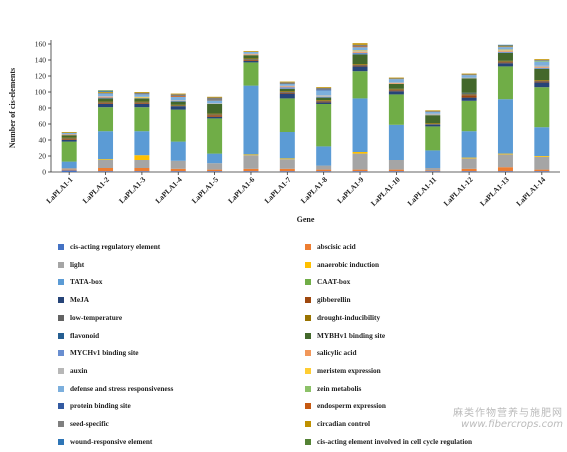 This screenshot has height=452, width=567. I want to click on y-tick-label: 100, so click(41, 92).